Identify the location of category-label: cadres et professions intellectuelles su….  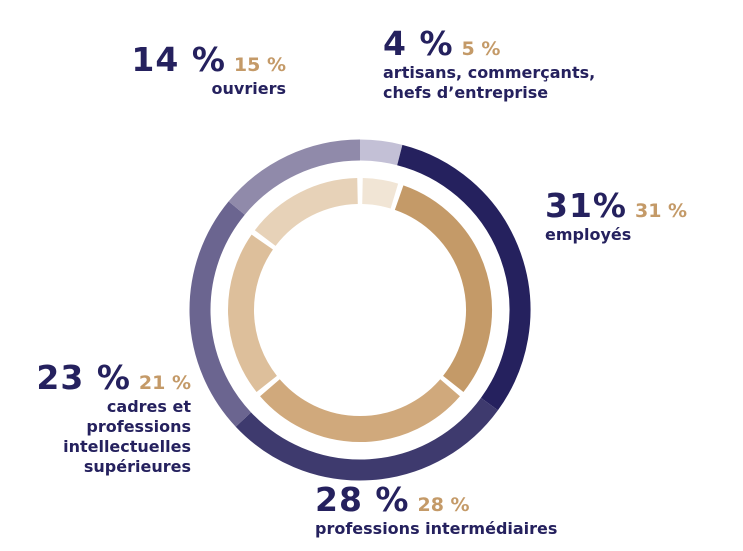
(127, 436).